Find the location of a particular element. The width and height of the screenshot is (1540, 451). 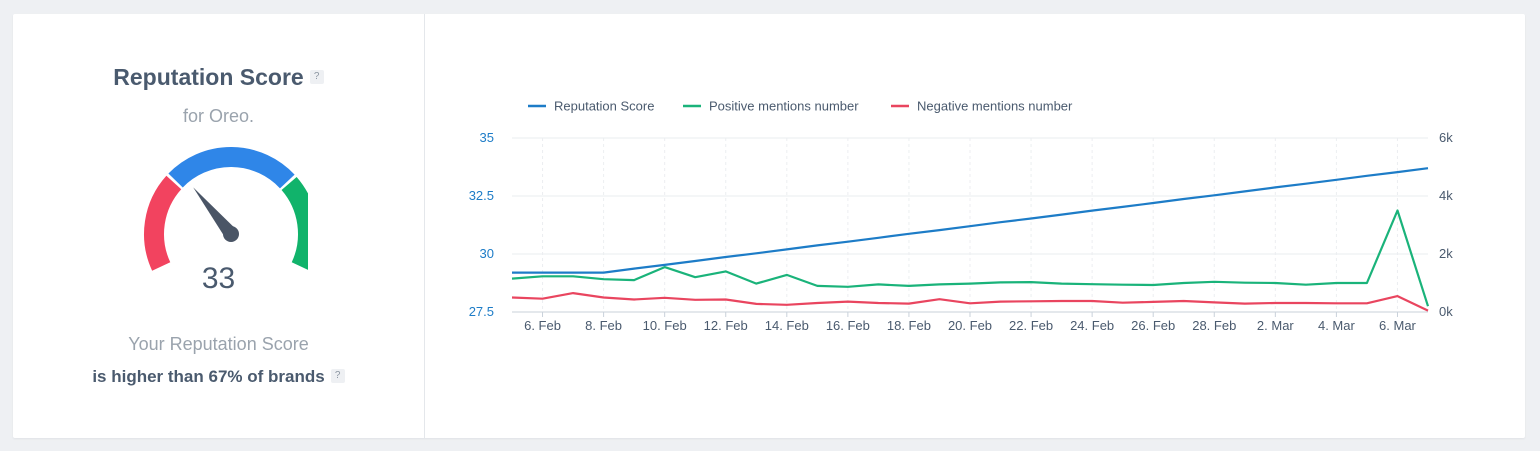

gauge-needle is located at coordinates (215, 213).